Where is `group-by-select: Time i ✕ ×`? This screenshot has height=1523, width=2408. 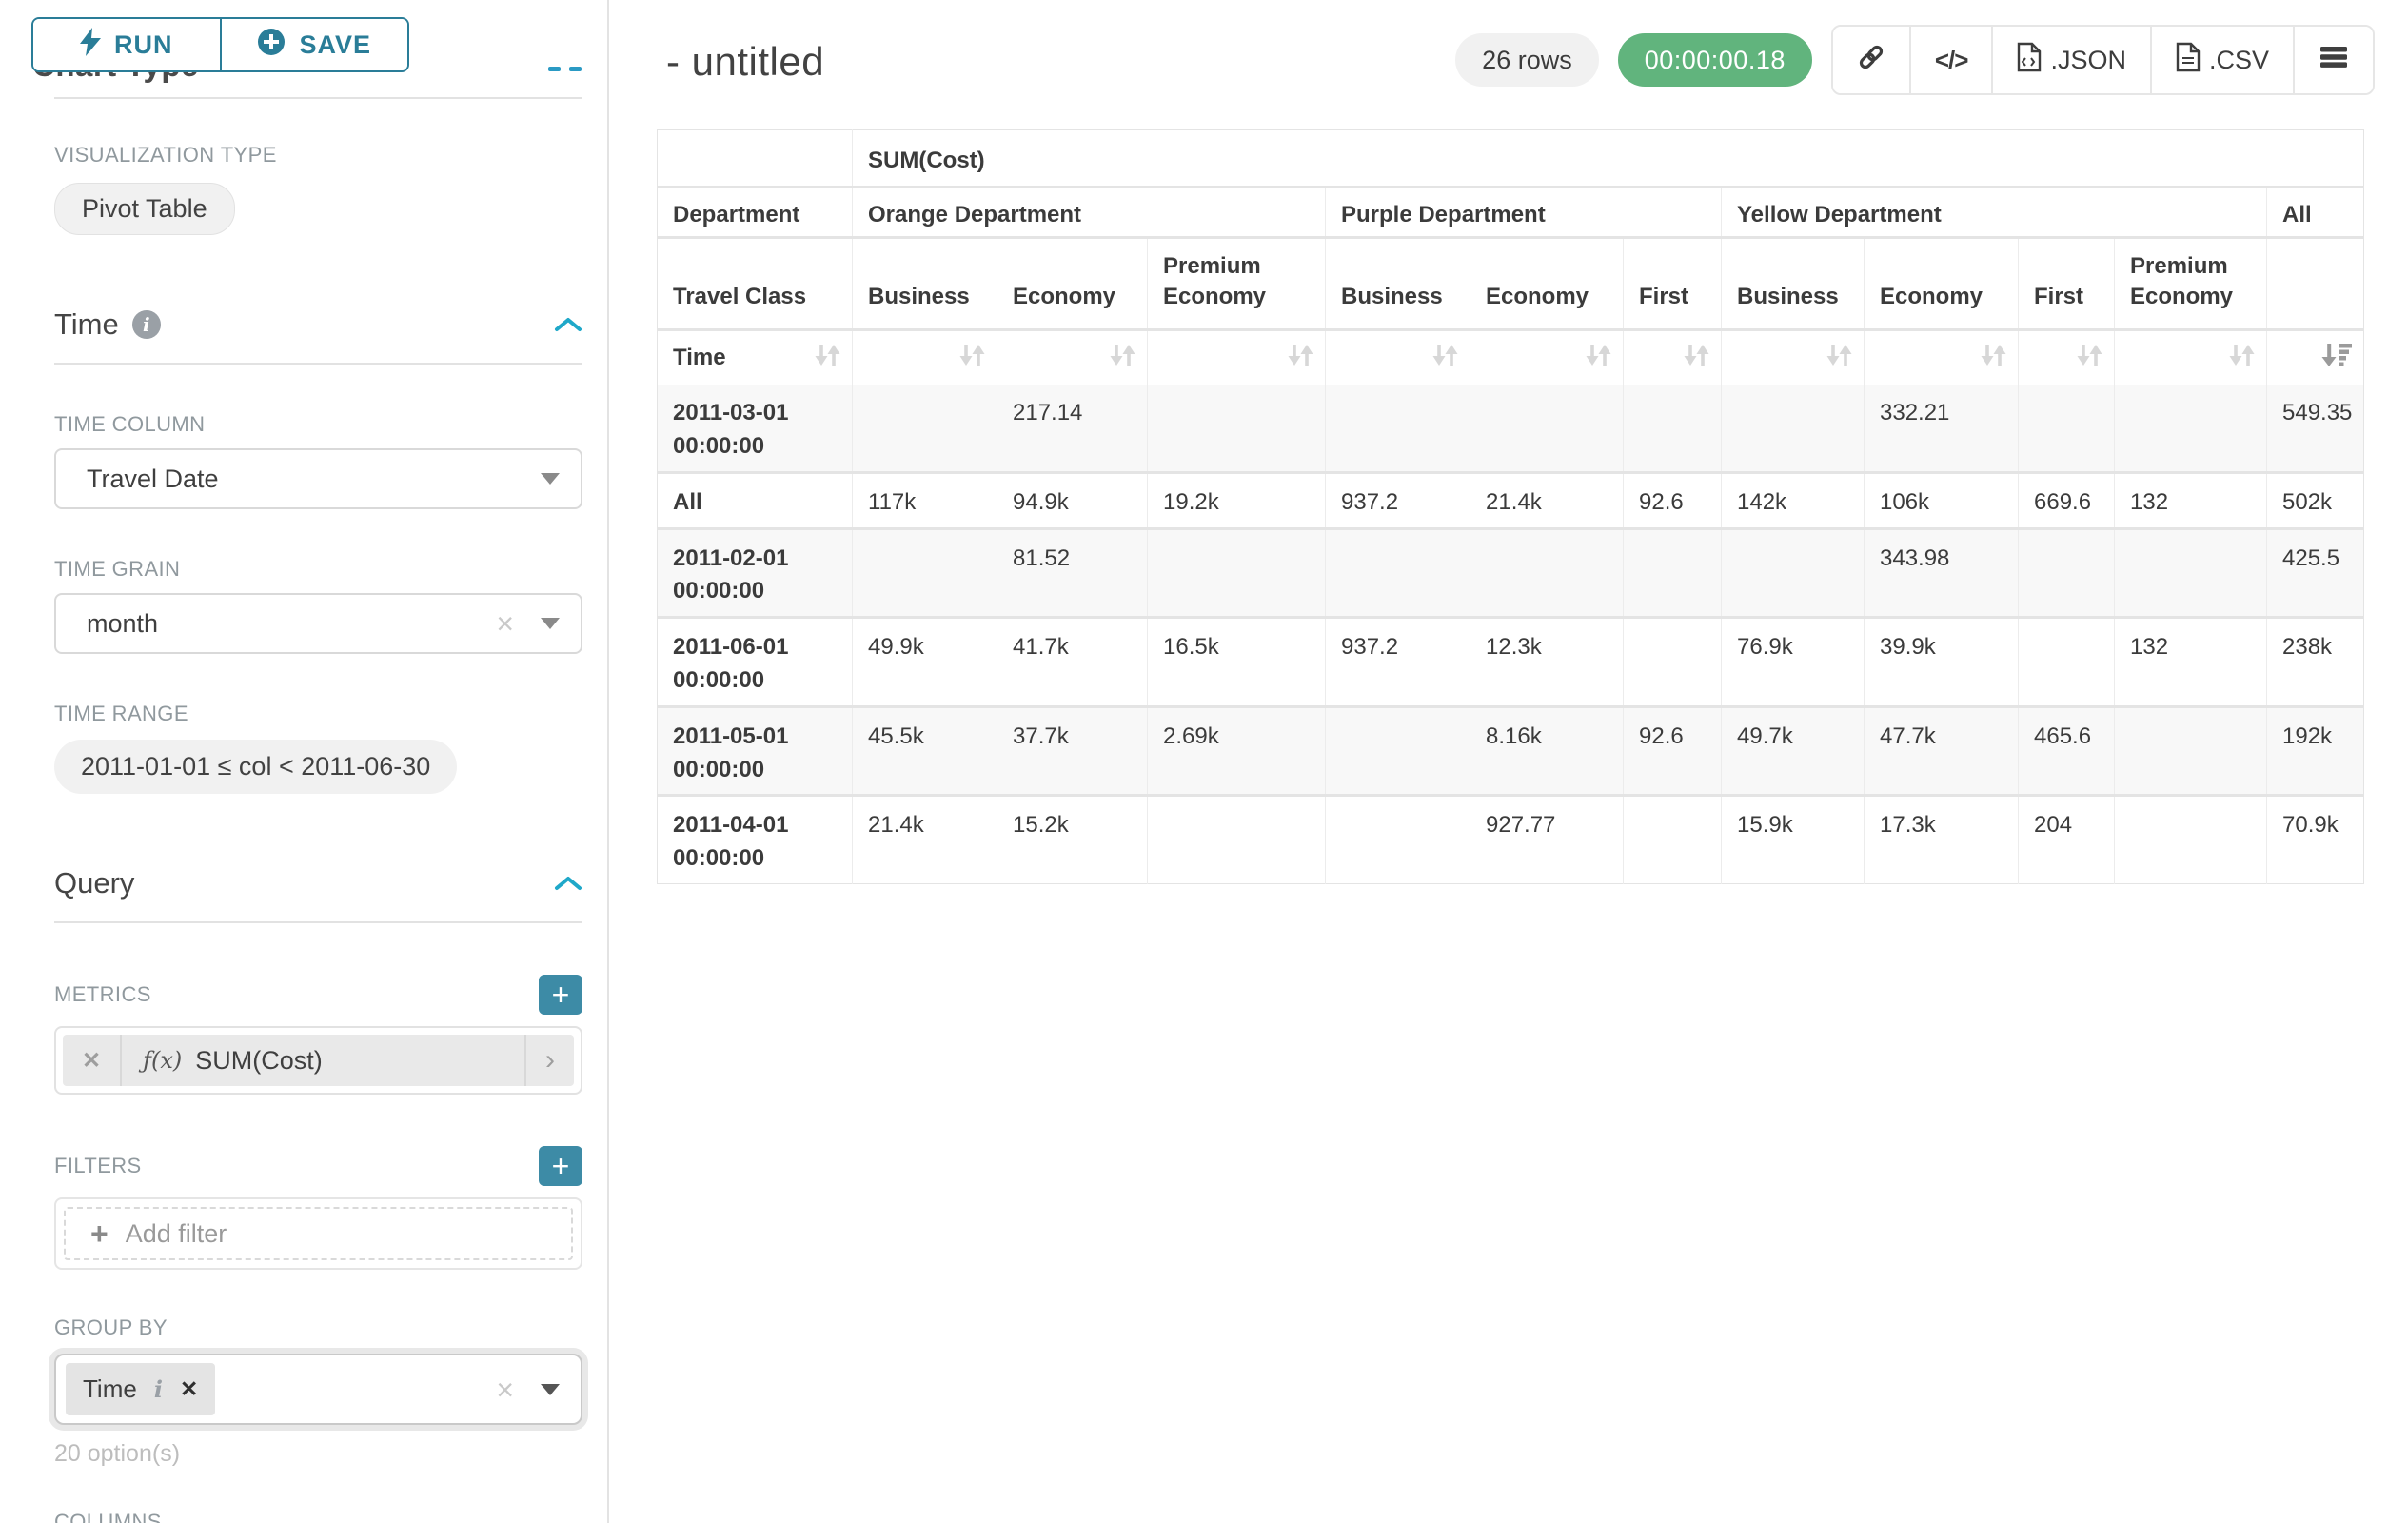 group-by-select: Time i ✕ × is located at coordinates (318, 1390).